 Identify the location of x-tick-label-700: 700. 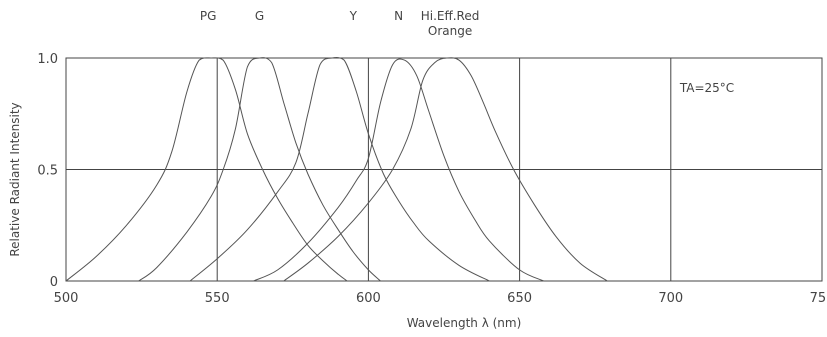
(670, 298).